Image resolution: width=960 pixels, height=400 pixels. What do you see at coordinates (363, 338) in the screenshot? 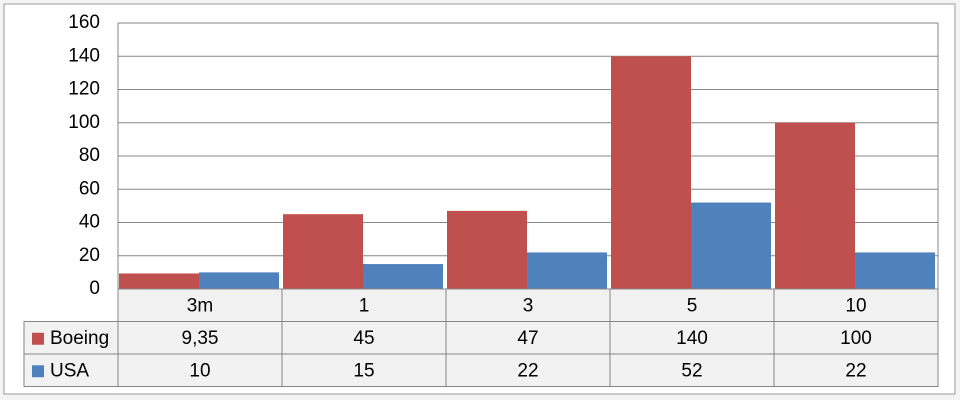
I see `table-value: 45` at bounding box center [363, 338].